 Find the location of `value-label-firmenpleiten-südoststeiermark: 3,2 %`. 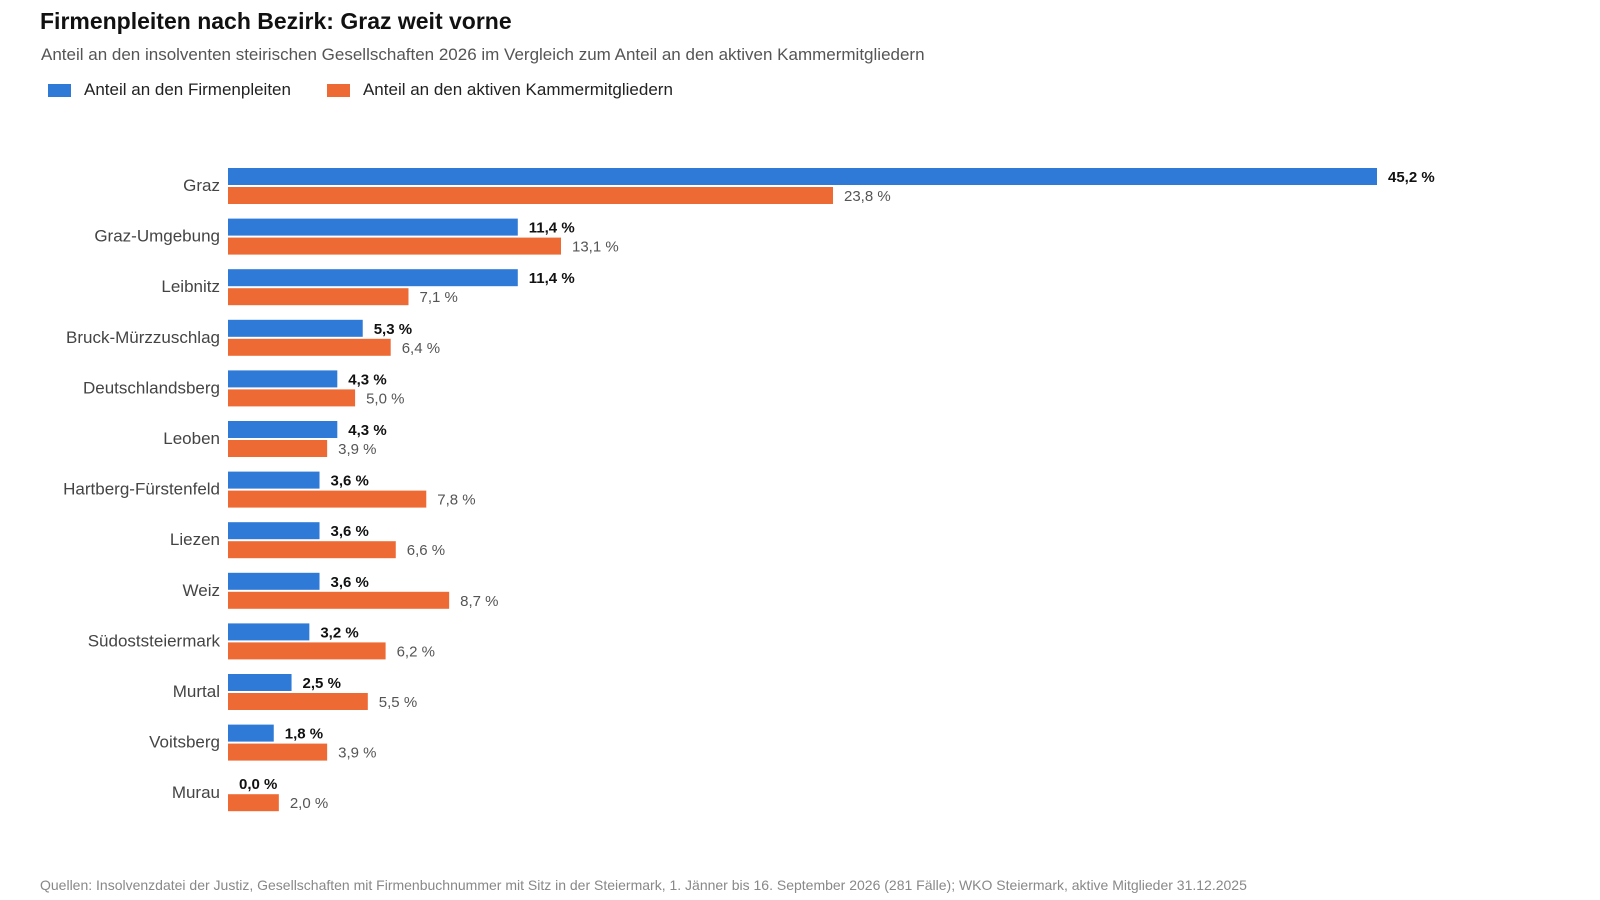

value-label-firmenpleiten-südoststeiermark: 3,2 % is located at coordinates (339, 632).